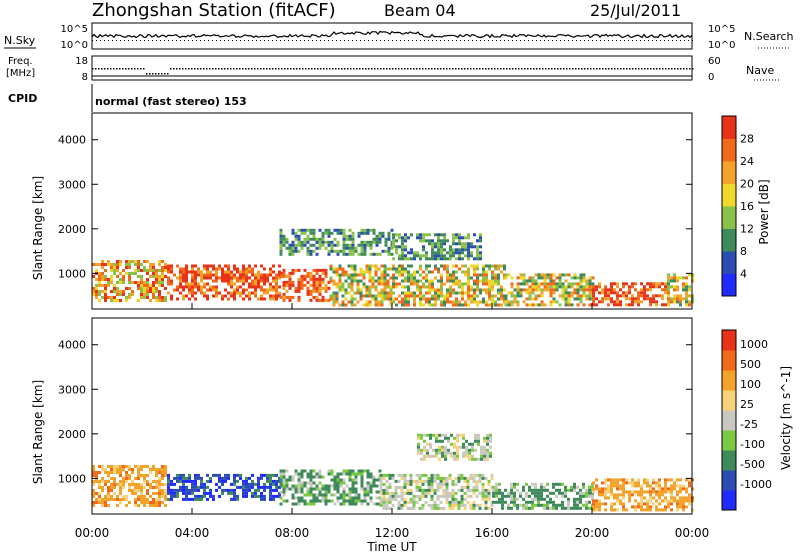 The image size is (800, 554). Describe the element at coordinates (392, 35) in the screenshot. I see `noise-sky-trace` at that location.